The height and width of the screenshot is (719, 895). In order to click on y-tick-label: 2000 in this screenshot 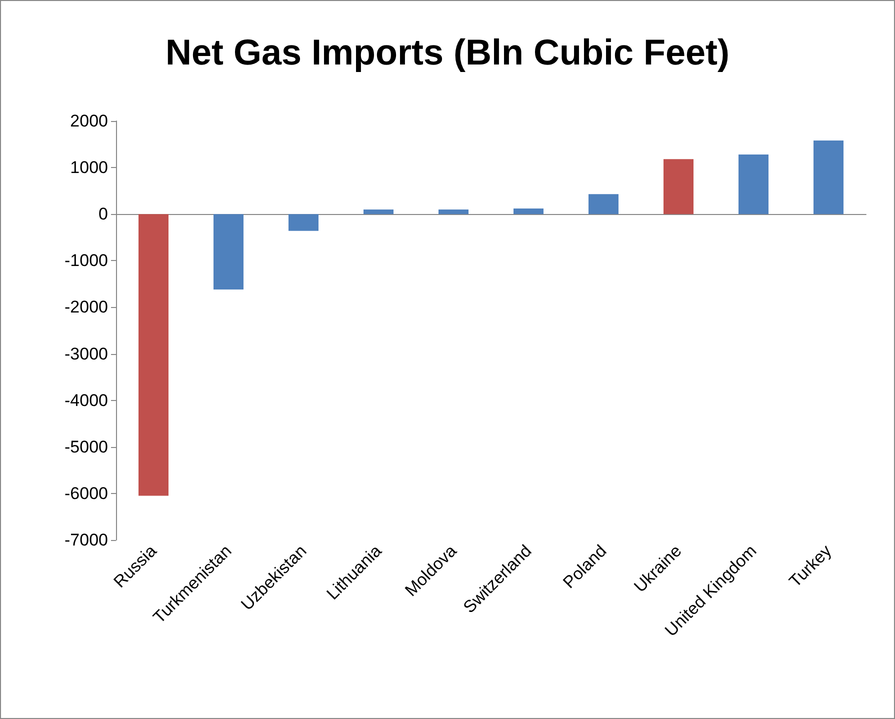, I will do `click(89, 121)`.